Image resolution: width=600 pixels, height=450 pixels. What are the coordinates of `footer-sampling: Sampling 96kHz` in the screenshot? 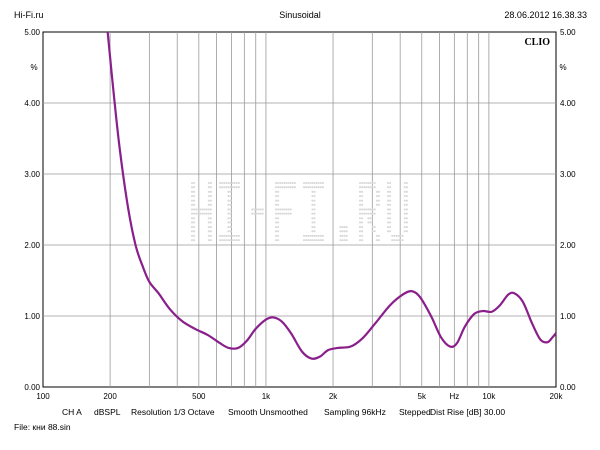 It's located at (355, 412).